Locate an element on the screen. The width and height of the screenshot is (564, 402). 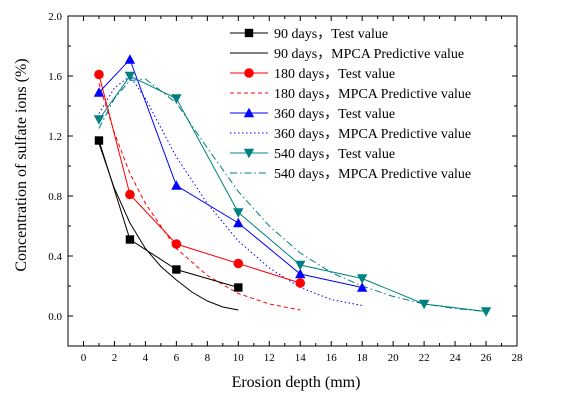
x-tick-label: 16 is located at coordinates (332, 358).